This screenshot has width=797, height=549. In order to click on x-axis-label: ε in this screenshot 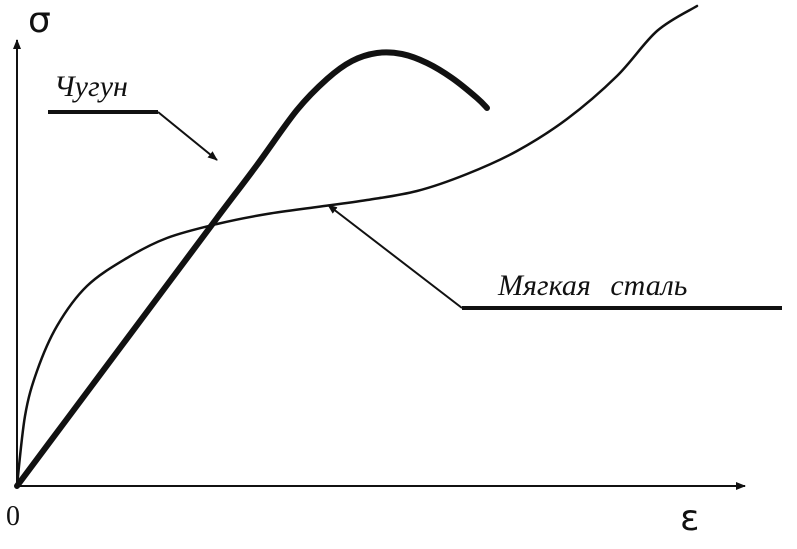, I will do `click(689, 518)`.